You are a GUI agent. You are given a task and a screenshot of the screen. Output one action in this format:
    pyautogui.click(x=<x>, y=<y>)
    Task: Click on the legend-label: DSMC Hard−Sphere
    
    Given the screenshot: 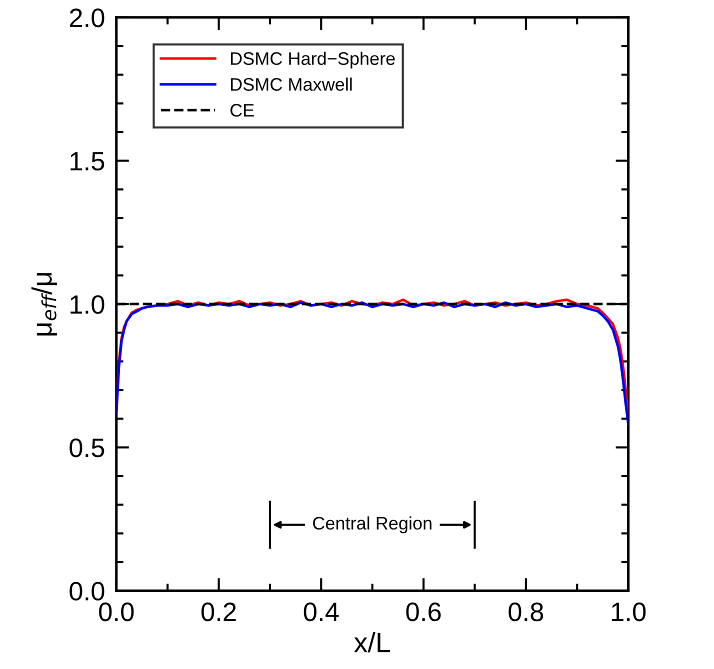 What is the action you would take?
    pyautogui.click(x=313, y=60)
    